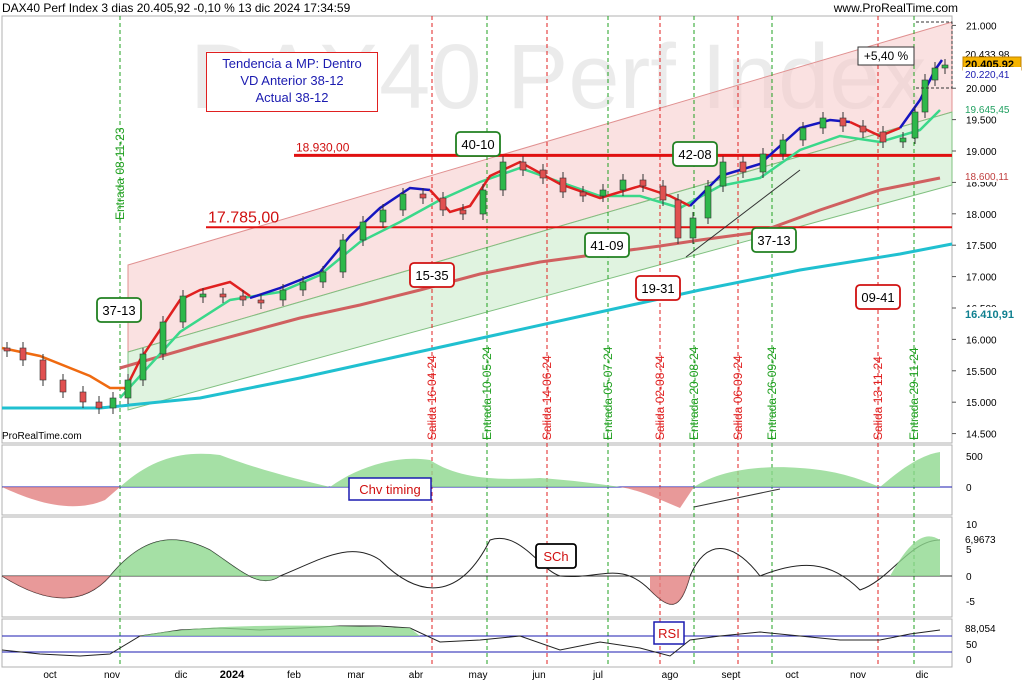 Image resolution: width=1024 pixels, height=683 pixels. I want to click on trend-line-1: Tendencia a MP: Dentro, so click(292, 63).